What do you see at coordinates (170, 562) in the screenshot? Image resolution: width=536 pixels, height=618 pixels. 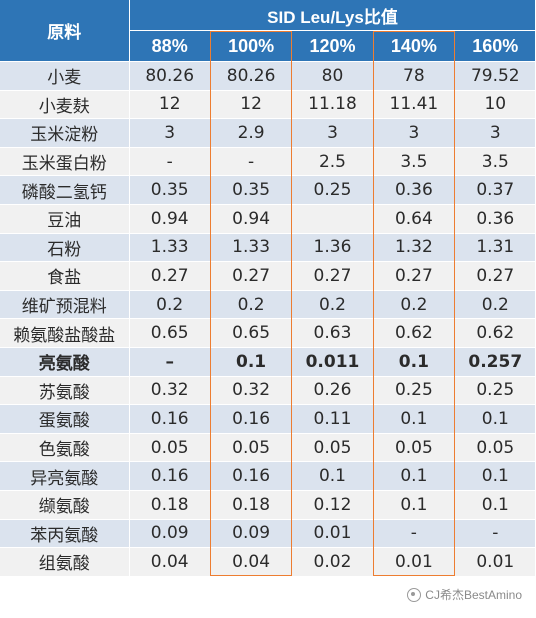 I see `table-cell: 0.04` at bounding box center [170, 562].